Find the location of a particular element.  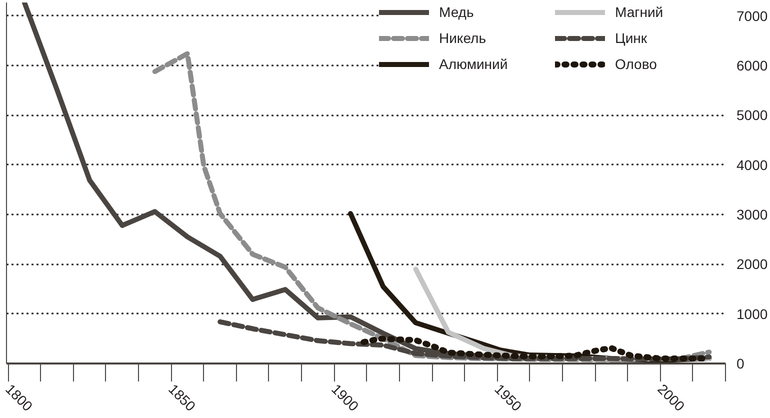

y-tick-label: 3000 is located at coordinates (752, 214).